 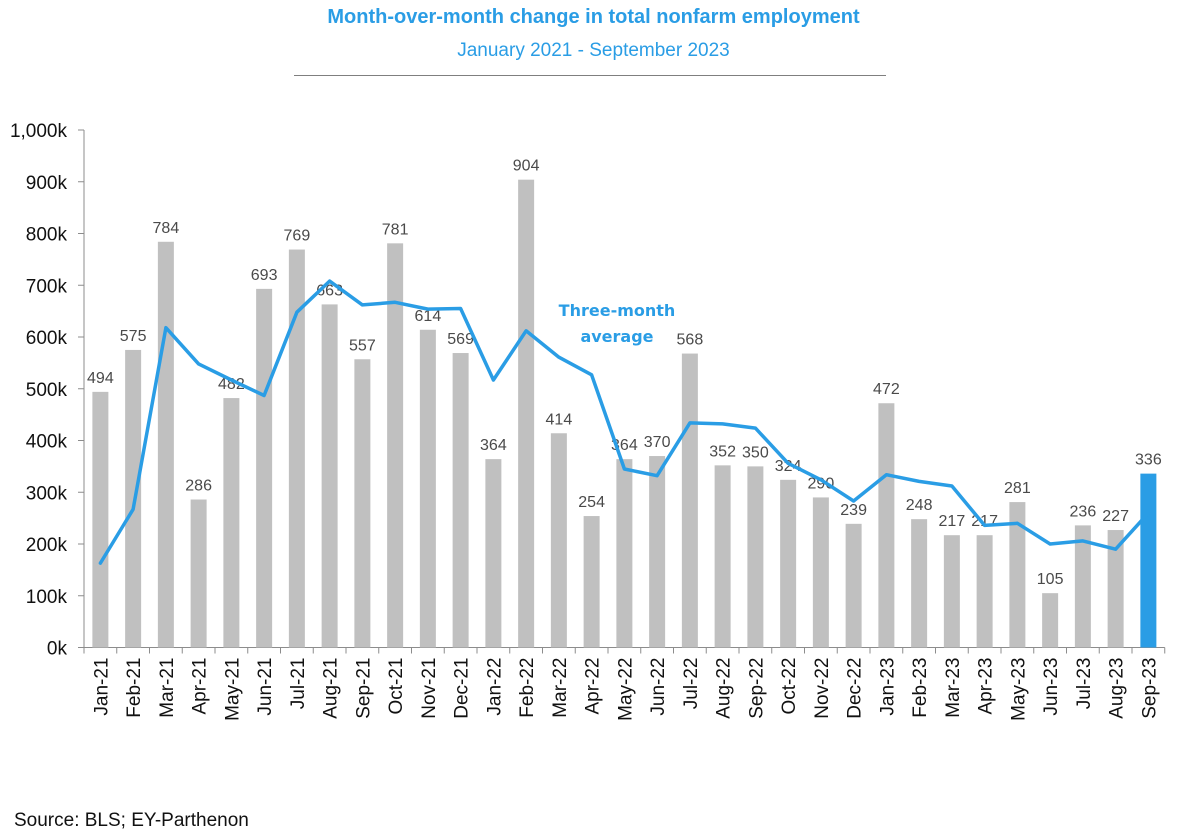 I want to click on x-tick-label: May-23, so click(x=1018, y=689).